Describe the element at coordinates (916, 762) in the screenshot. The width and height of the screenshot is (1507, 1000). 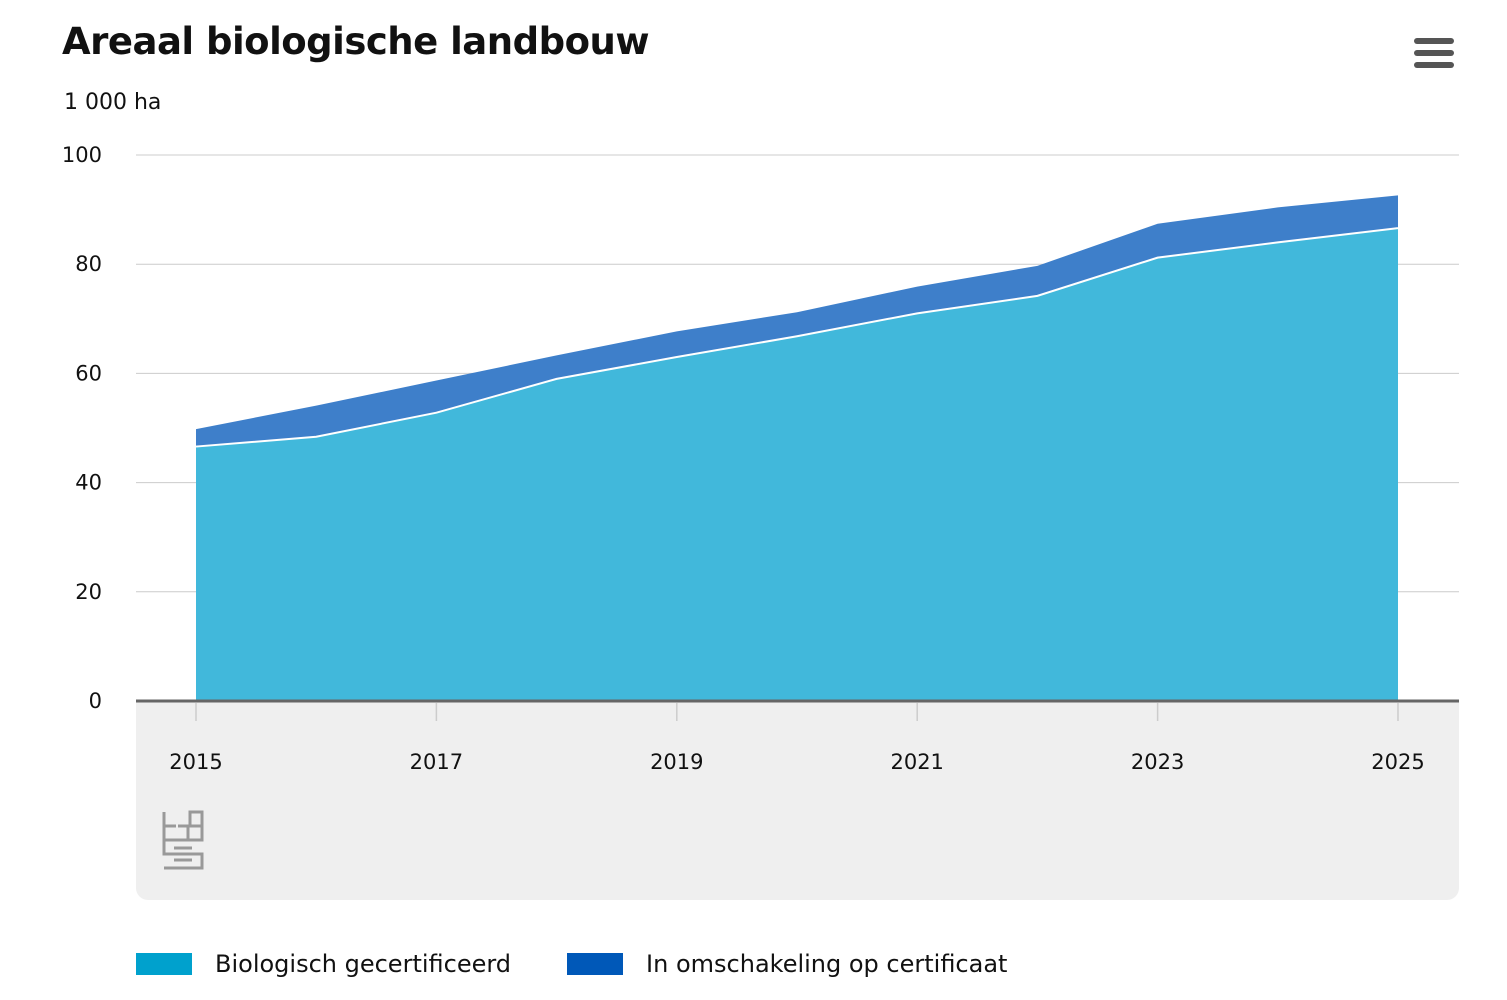
I see `x-tick-label: 2021` at that location.